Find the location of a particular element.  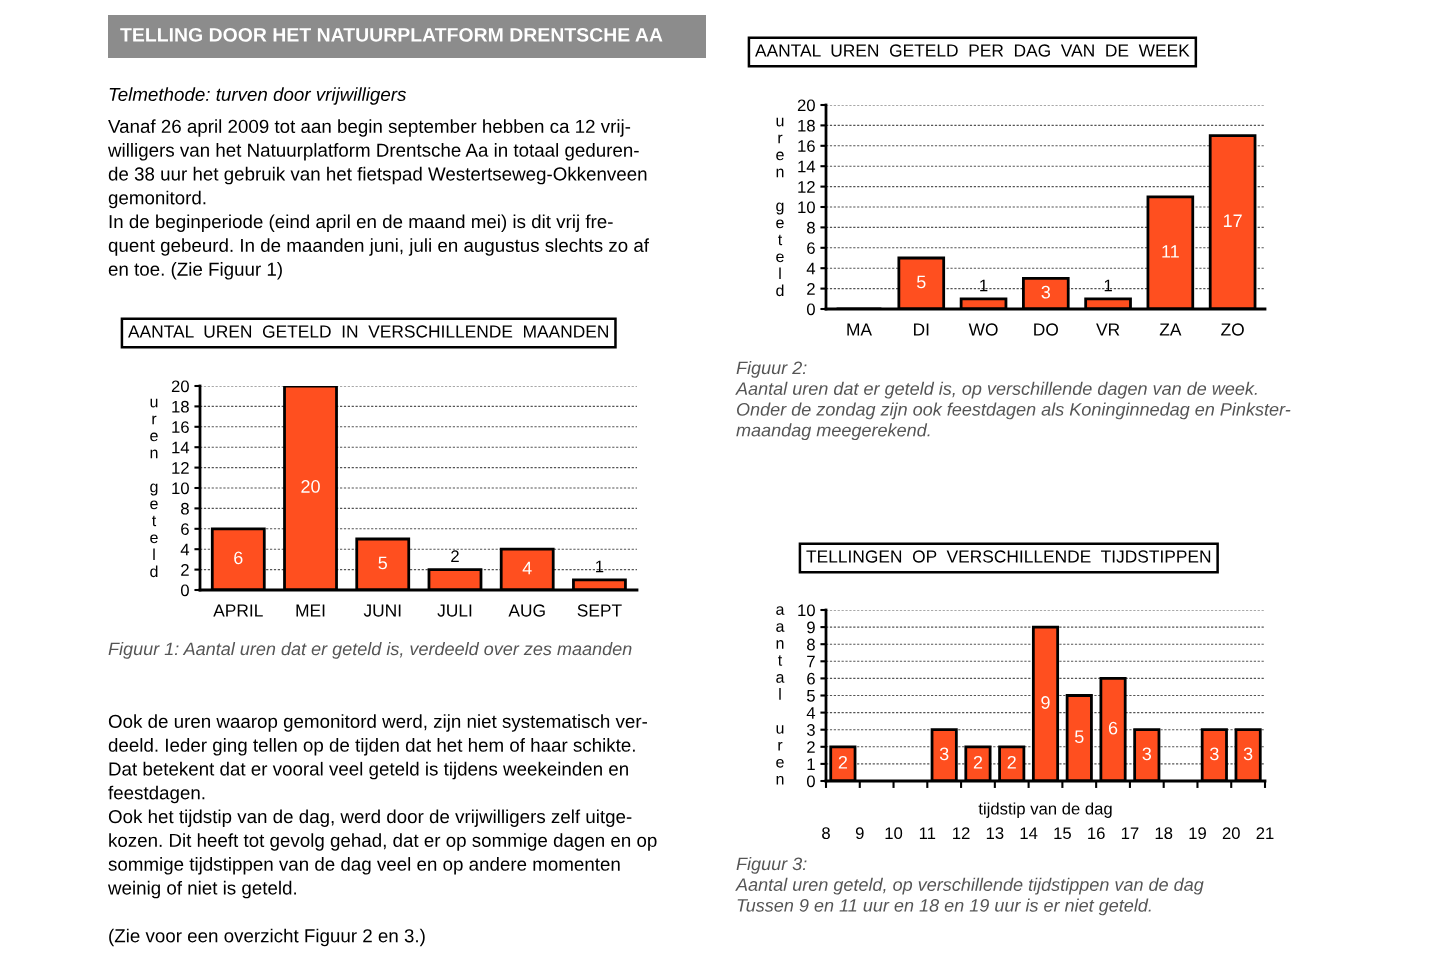

x-tick-label: WO is located at coordinates (983, 329).